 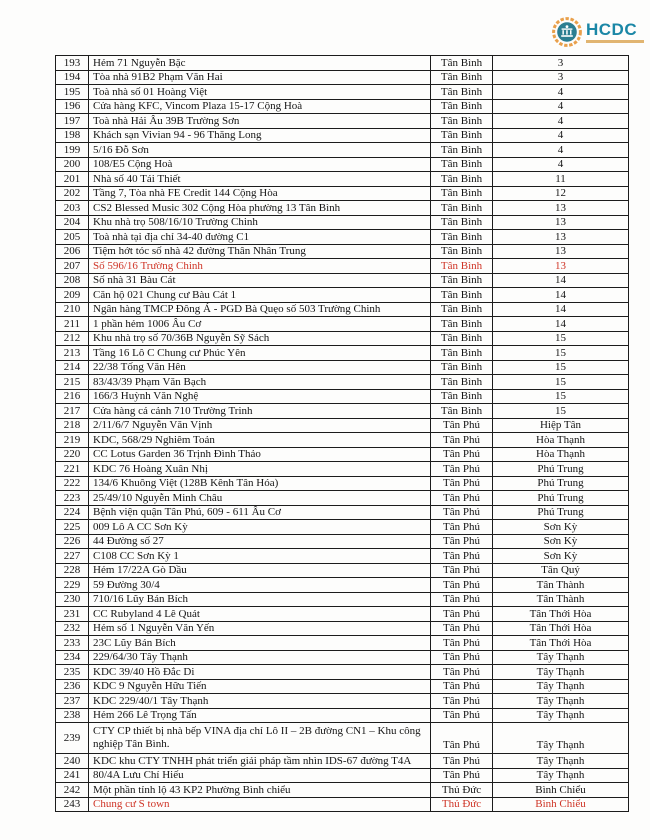 I want to click on logo-tagline, so click(x=615, y=41).